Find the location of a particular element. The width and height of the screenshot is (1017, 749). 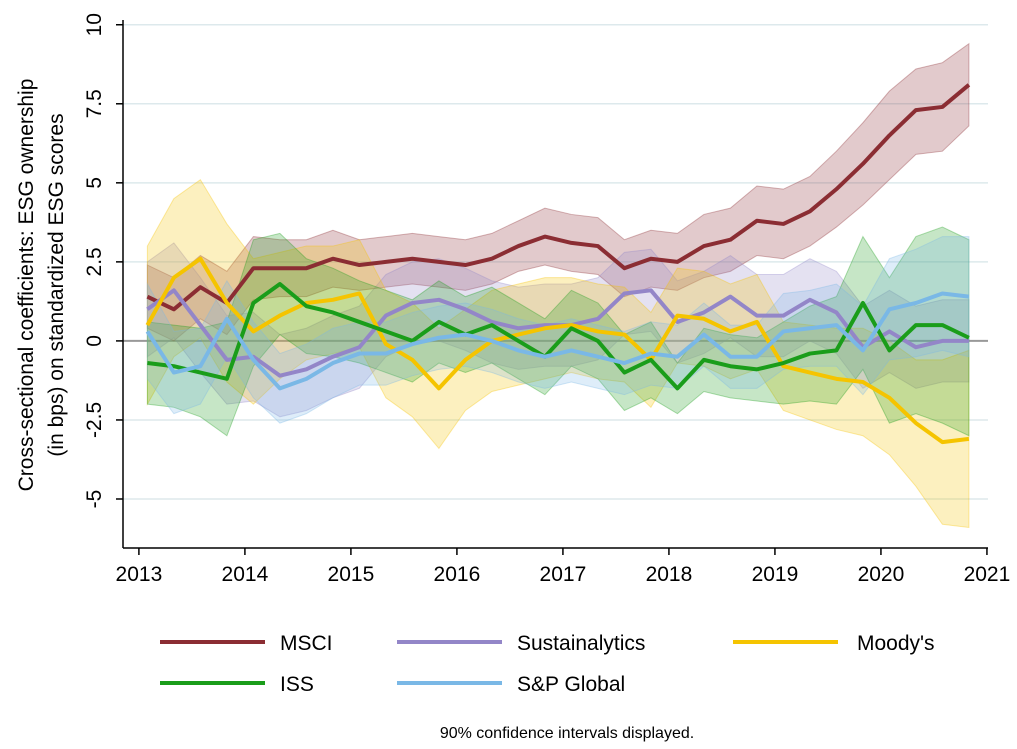

legend-label: Moody's is located at coordinates (896, 643).